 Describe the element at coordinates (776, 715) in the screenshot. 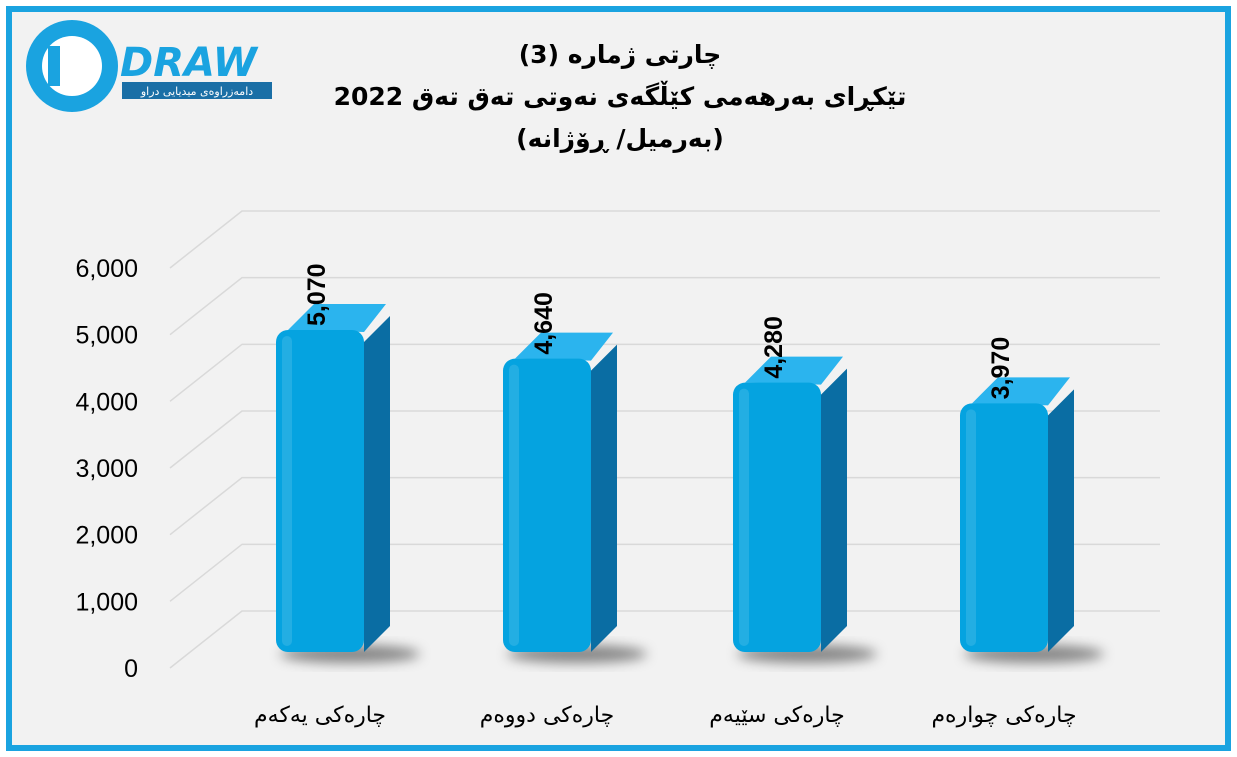

I see `x-category-label: چارەکی سێیەم` at that location.